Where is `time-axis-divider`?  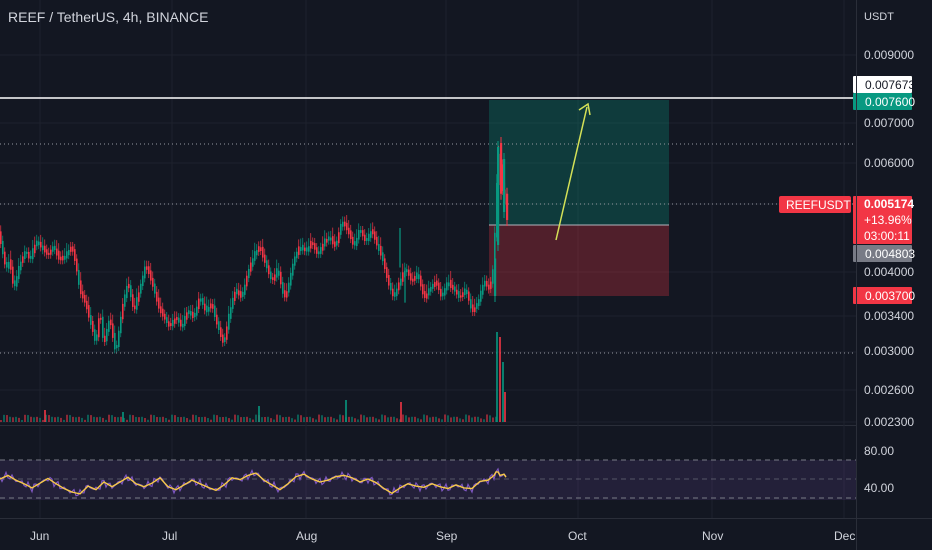
time-axis-divider is located at coordinates (466, 518).